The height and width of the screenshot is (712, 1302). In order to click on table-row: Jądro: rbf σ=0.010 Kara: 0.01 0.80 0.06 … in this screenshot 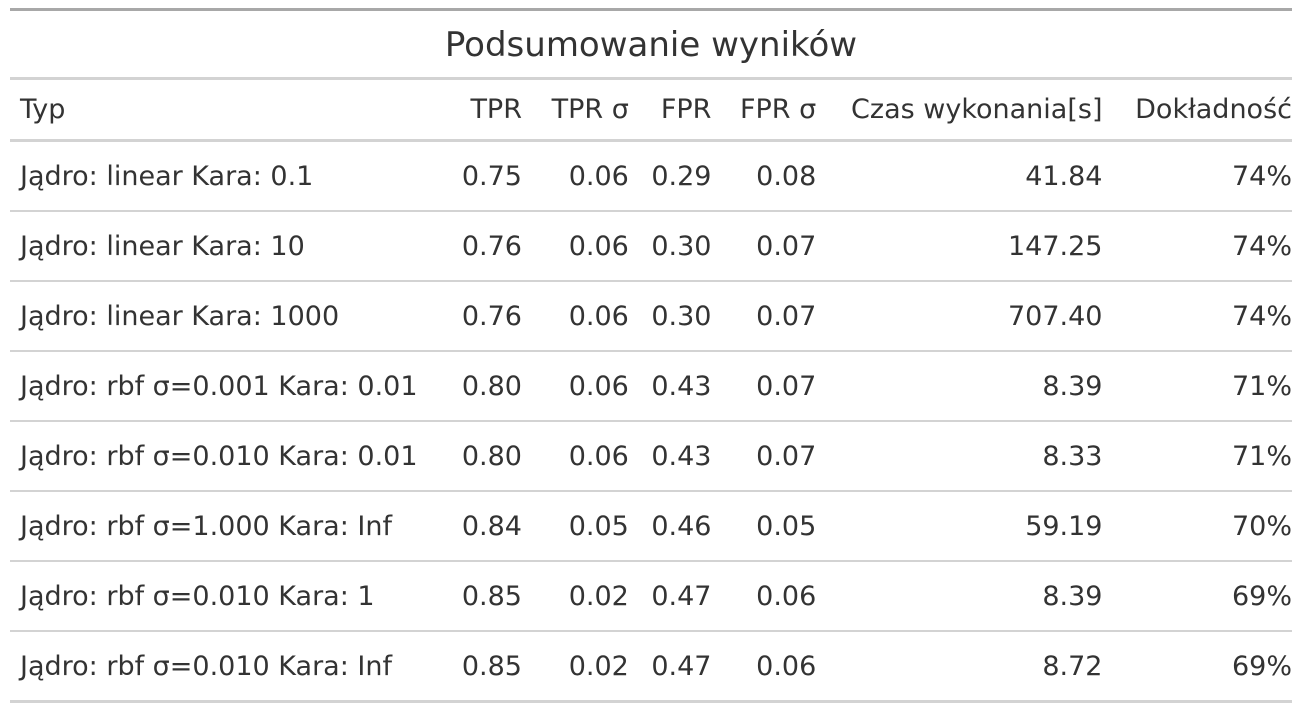, I will do `click(651, 455)`.